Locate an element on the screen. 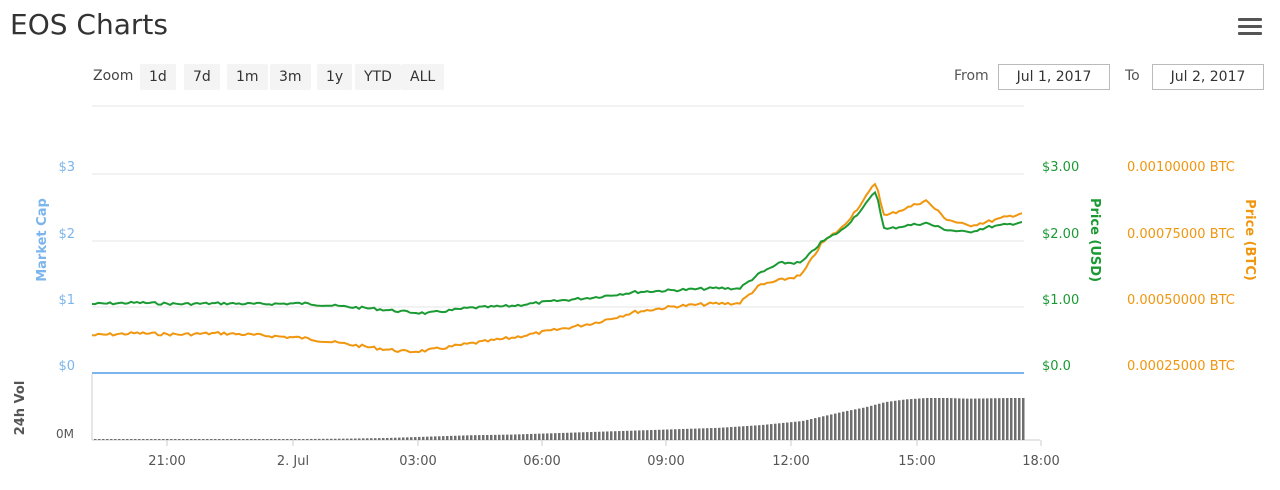 The width and height of the screenshot is (1280, 490). zoom-7d-button: 7d is located at coordinates (202, 77).